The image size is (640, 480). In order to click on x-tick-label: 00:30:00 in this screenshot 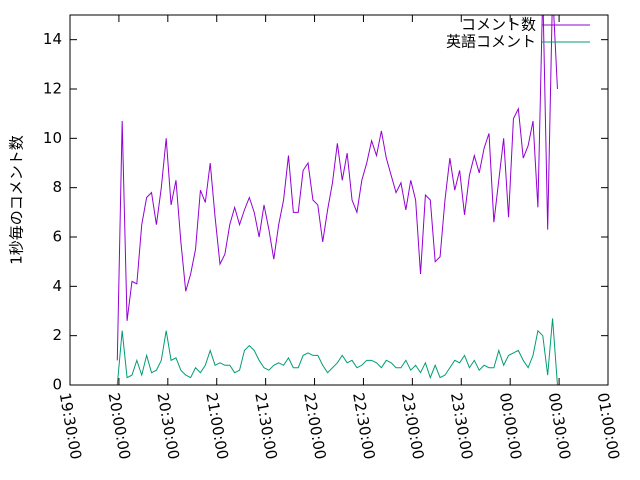, I will do `click(559, 425)`.